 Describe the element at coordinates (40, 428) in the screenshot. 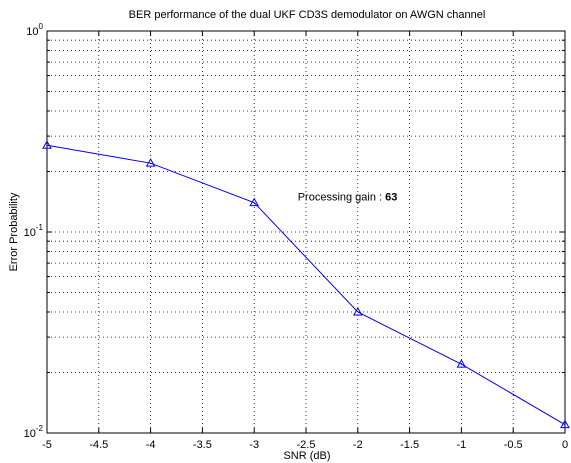

I see `y-tick-exponent: -2` at that location.